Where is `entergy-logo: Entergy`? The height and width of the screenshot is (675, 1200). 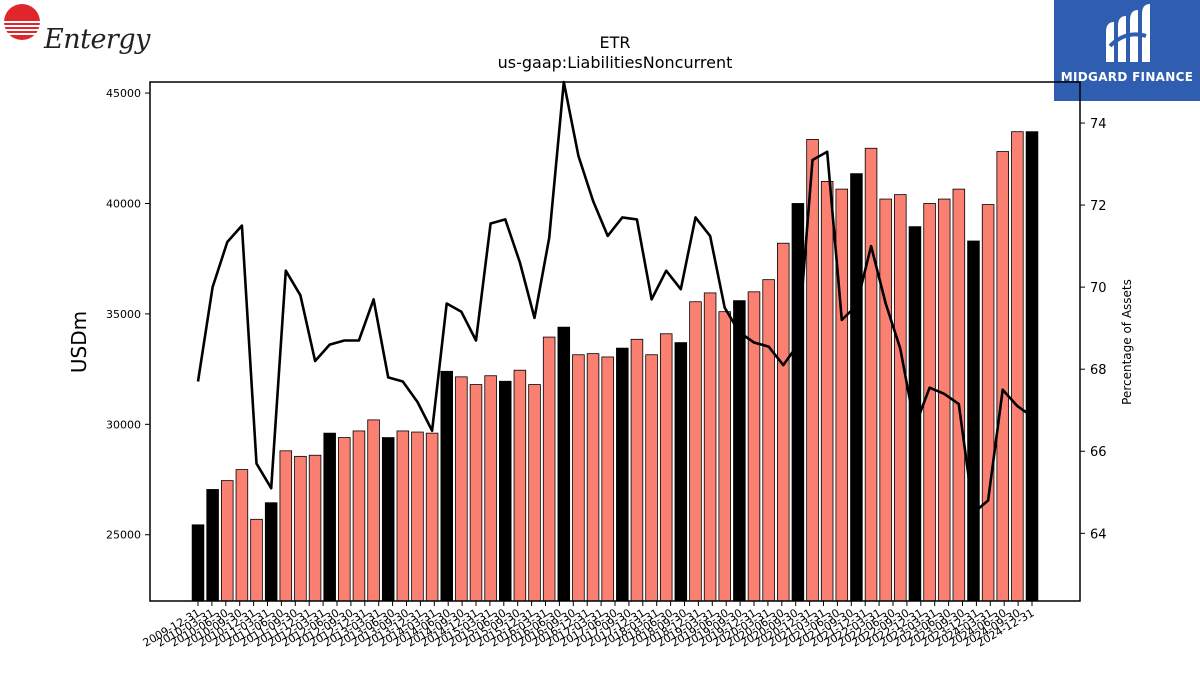 entergy-logo: Entergy is located at coordinates (77, 32).